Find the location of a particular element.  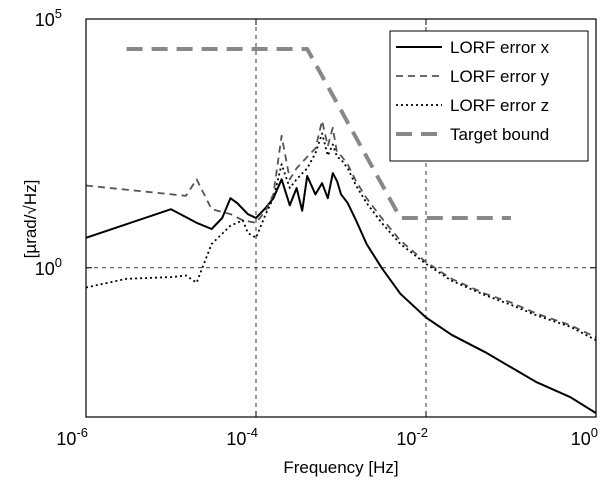

y-tick-label: 10⁰ is located at coordinates (48, 267).